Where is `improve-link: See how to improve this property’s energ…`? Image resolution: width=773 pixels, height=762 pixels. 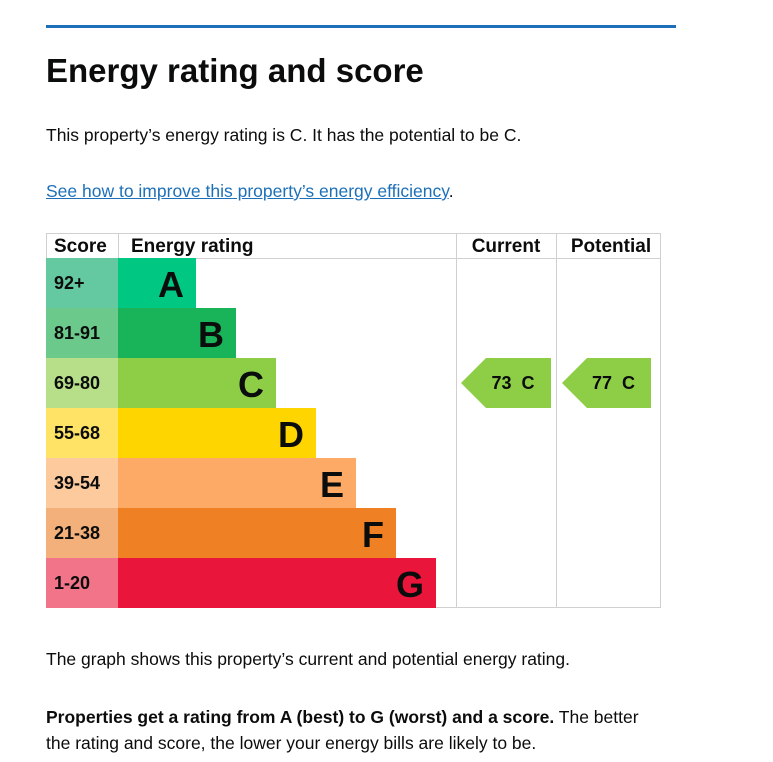
improve-link: See how to improve this property’s energ… is located at coordinates (247, 191).